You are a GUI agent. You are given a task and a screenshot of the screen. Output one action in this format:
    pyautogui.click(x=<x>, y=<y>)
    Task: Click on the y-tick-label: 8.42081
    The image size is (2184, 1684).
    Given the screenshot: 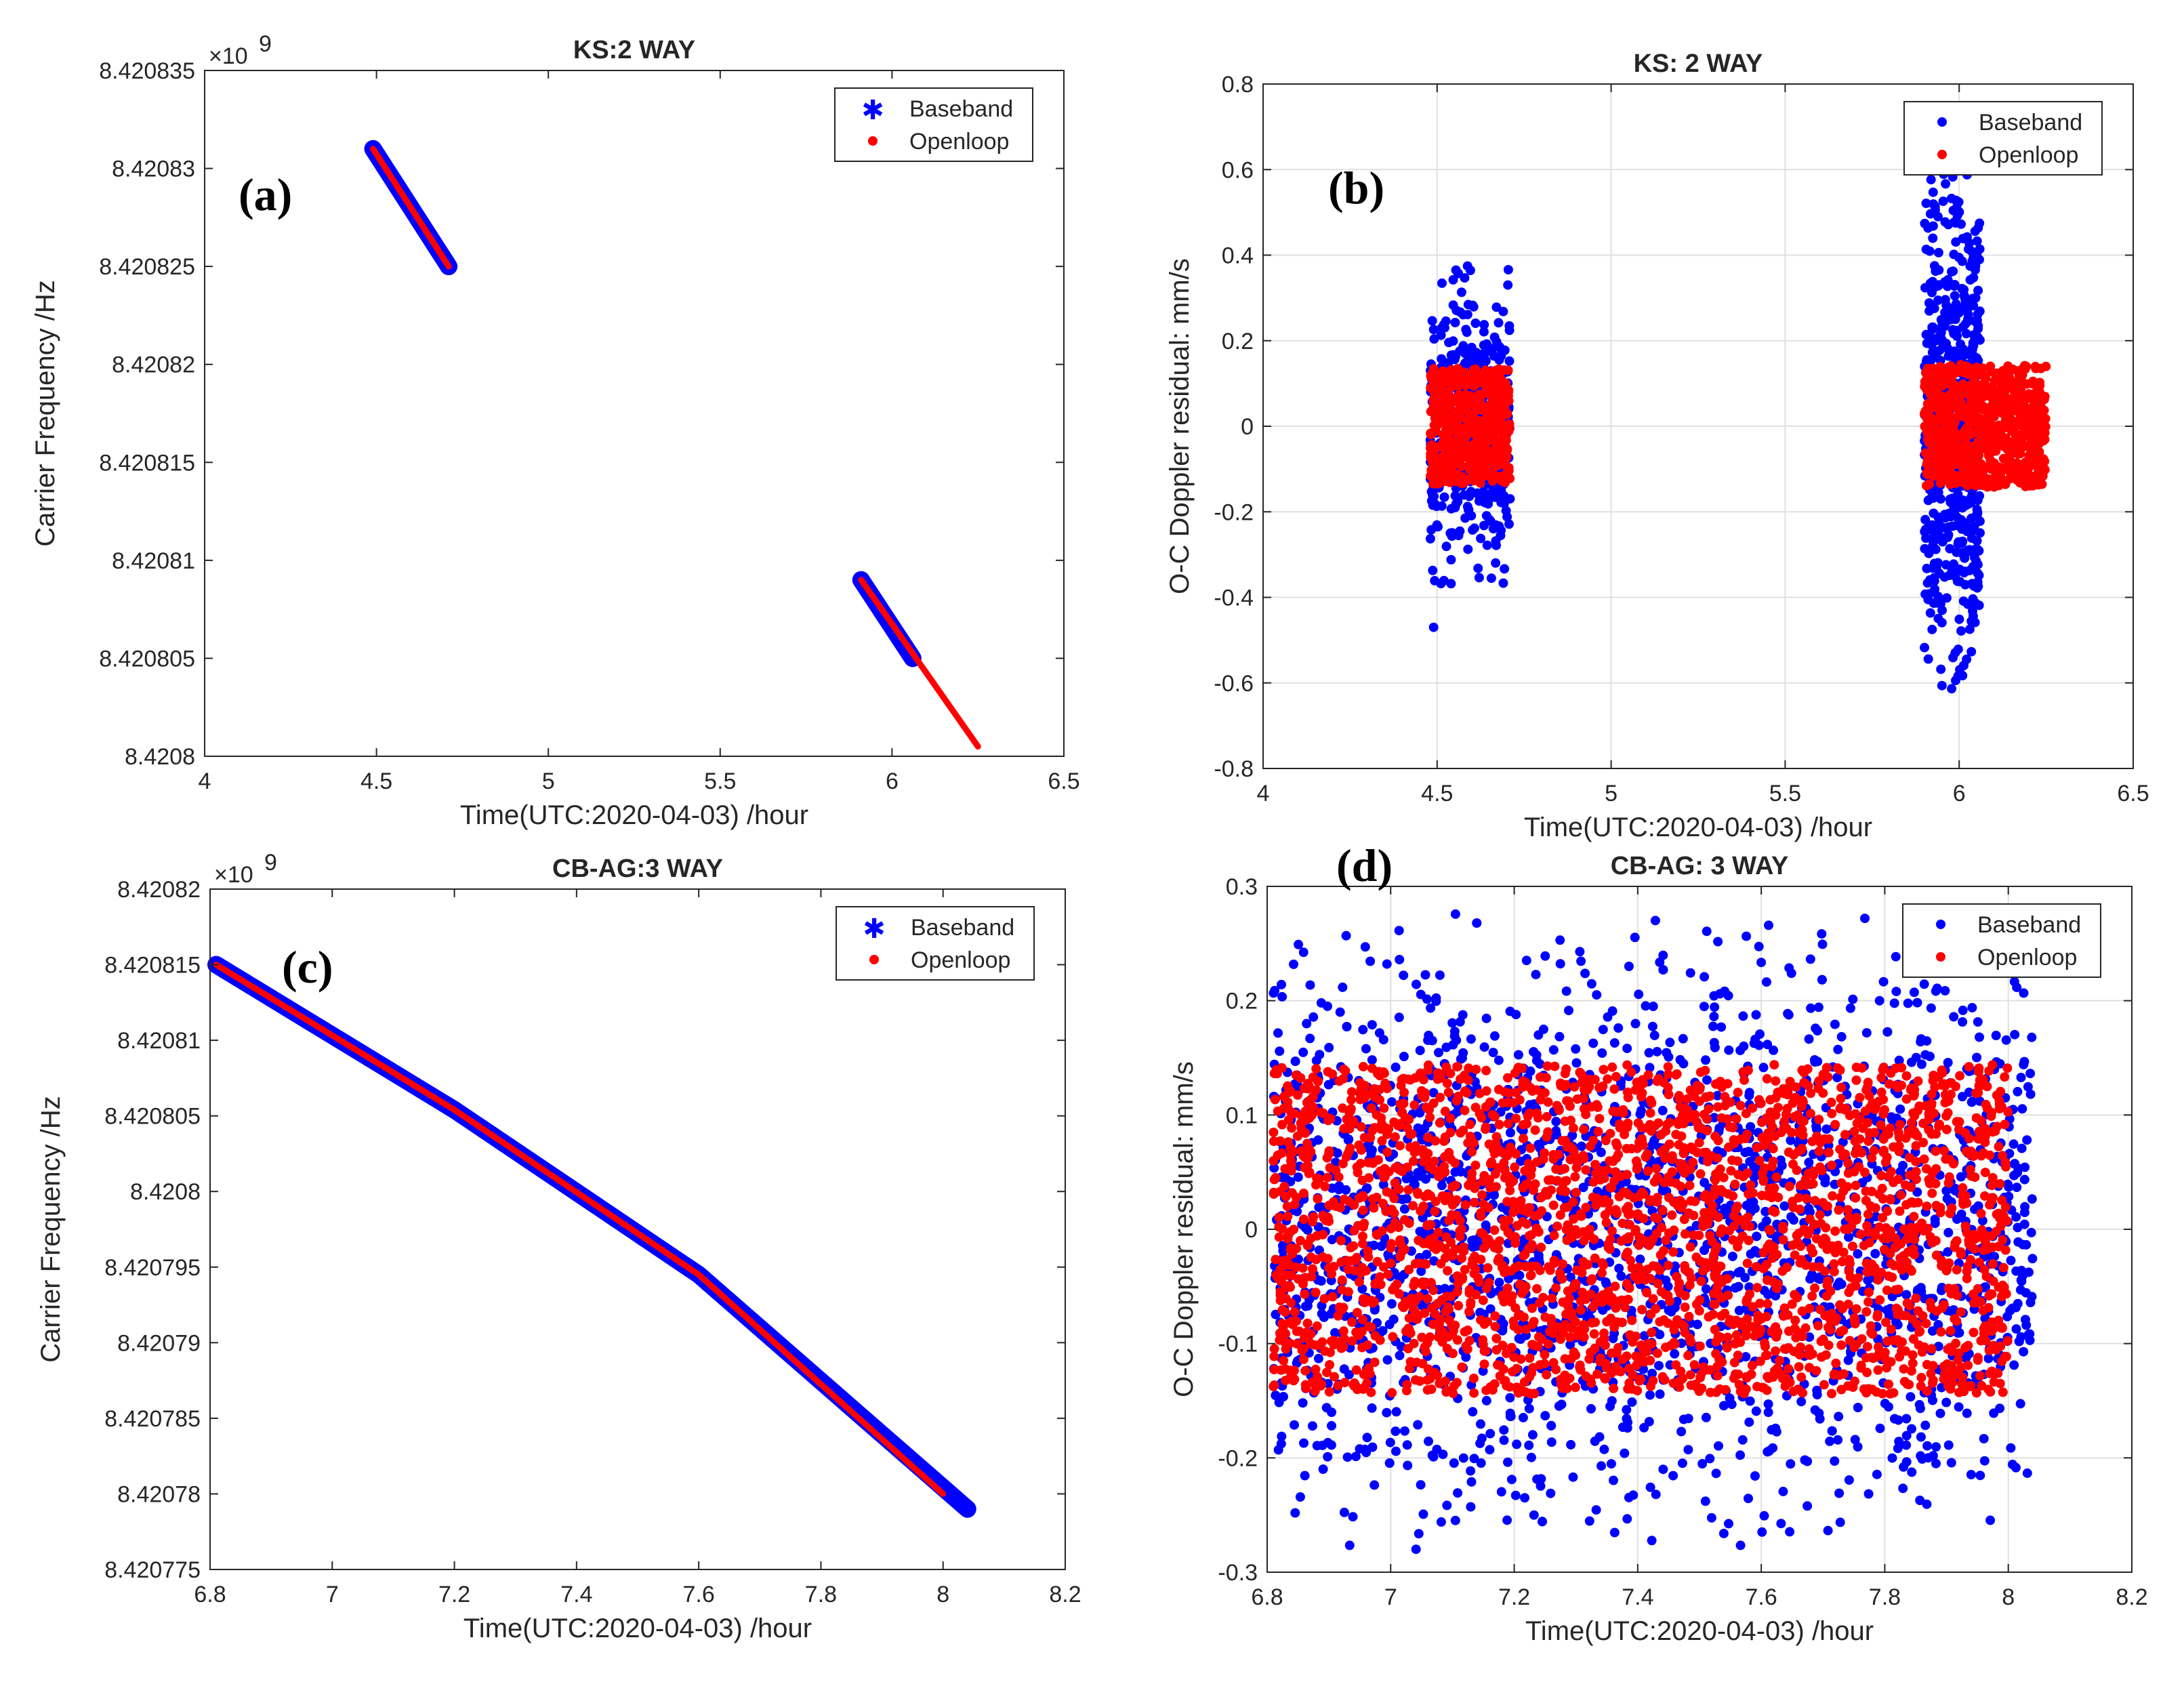 What is the action you would take?
    pyautogui.click(x=153, y=561)
    